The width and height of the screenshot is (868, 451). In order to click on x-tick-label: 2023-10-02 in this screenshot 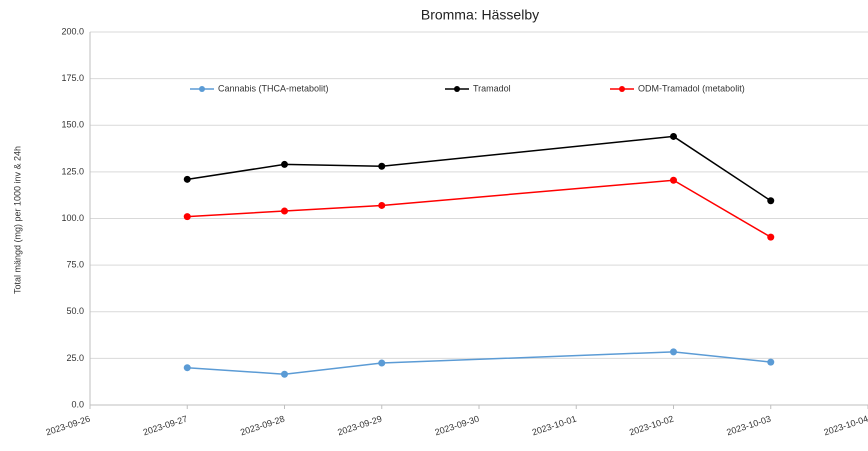, I will do `click(651, 426)`.